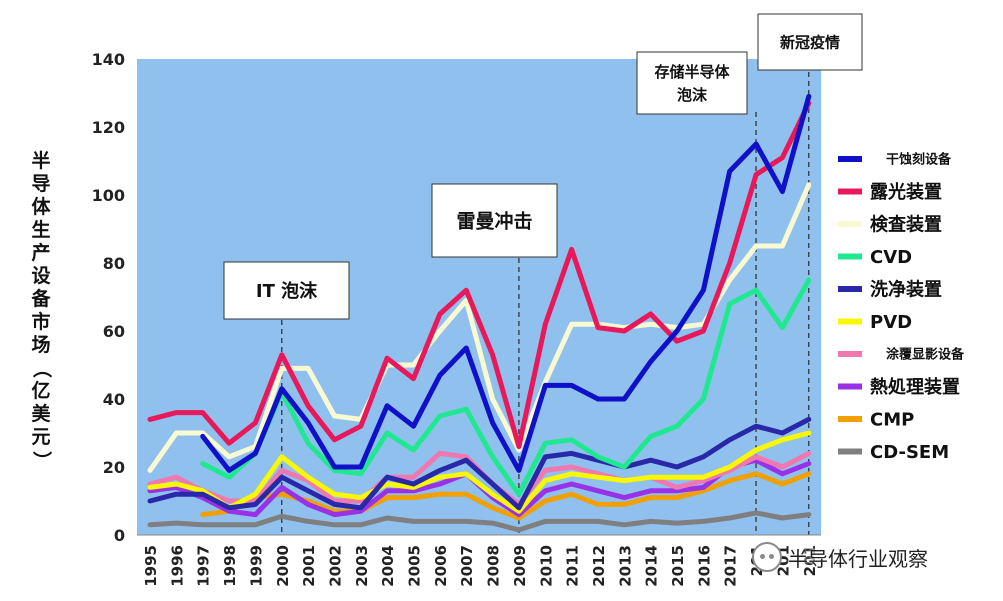 The height and width of the screenshot is (601, 1003). What do you see at coordinates (114, 399) in the screenshot?
I see `y-tick-label: 40` at bounding box center [114, 399].